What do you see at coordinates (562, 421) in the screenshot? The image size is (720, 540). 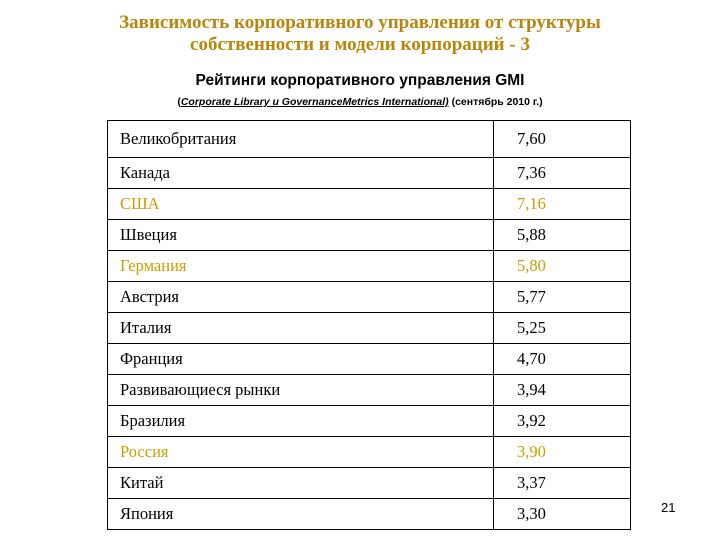 I see `rating-value-cell: 3,92` at bounding box center [562, 421].